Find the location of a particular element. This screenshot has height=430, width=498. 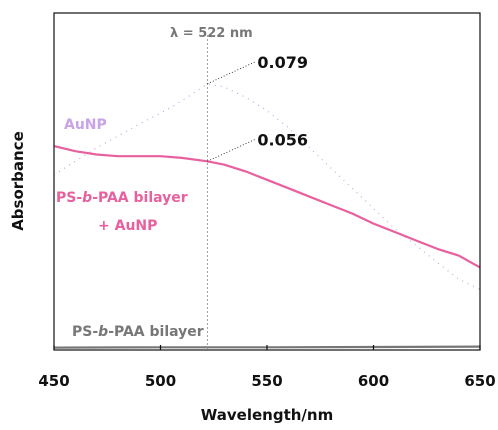

value-label-1: 0.056 is located at coordinates (282, 139).